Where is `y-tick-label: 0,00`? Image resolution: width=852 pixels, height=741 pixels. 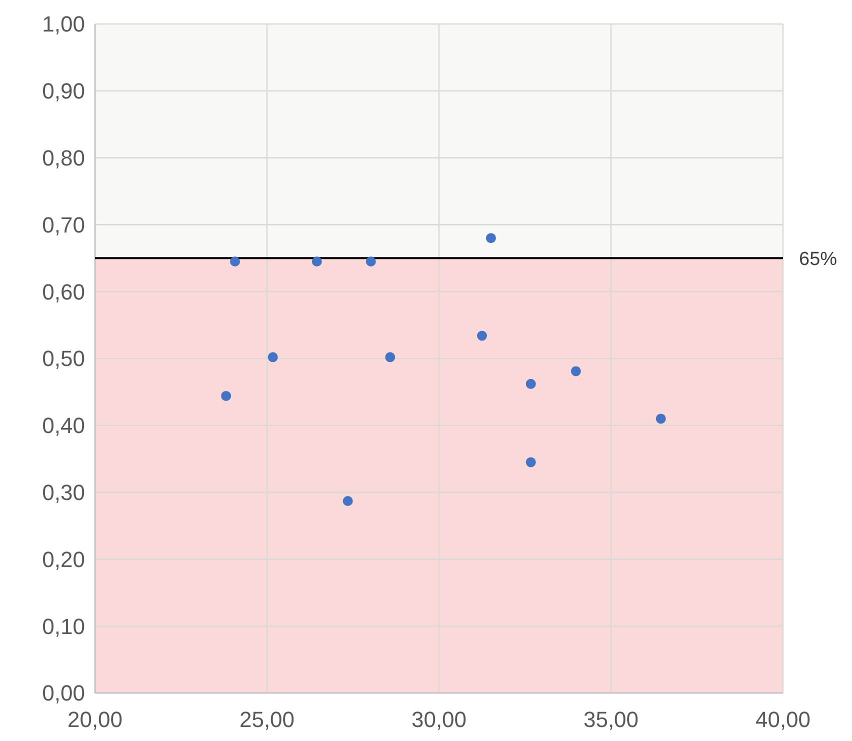 y-tick-label: 0,00 is located at coordinates (63, 693).